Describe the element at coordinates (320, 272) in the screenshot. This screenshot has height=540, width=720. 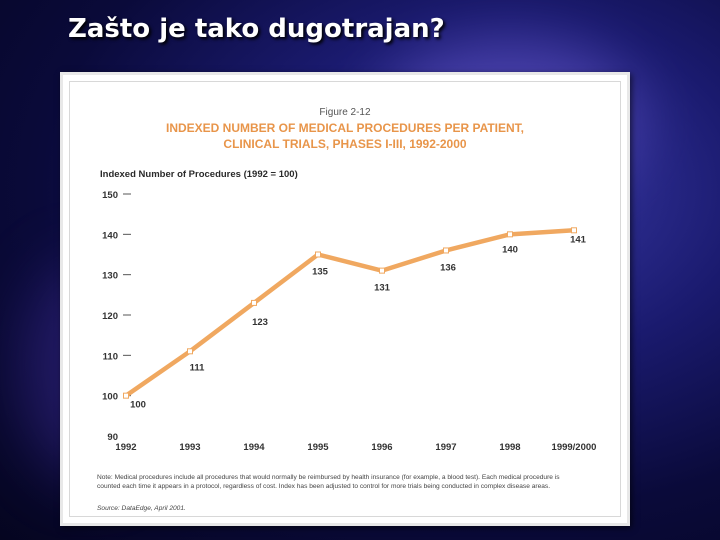
I see `data-label: 135` at that location.